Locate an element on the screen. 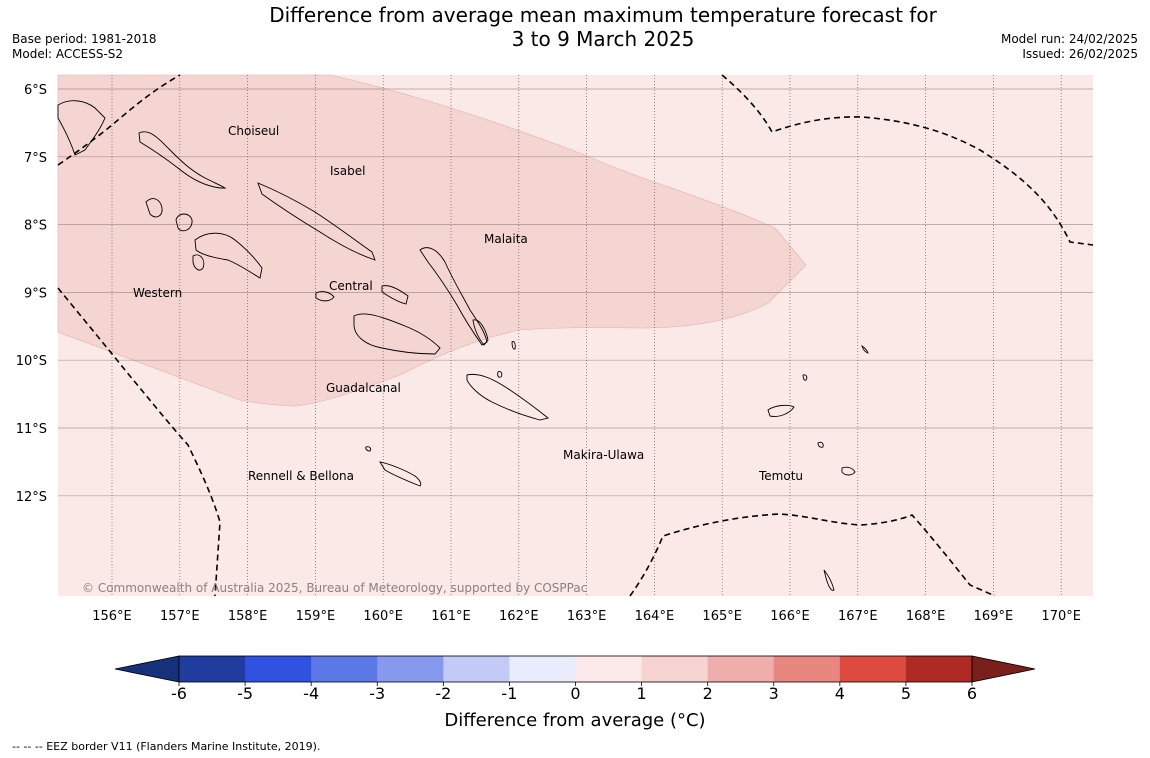  lon-tick-label: 163°E is located at coordinates (587, 616).